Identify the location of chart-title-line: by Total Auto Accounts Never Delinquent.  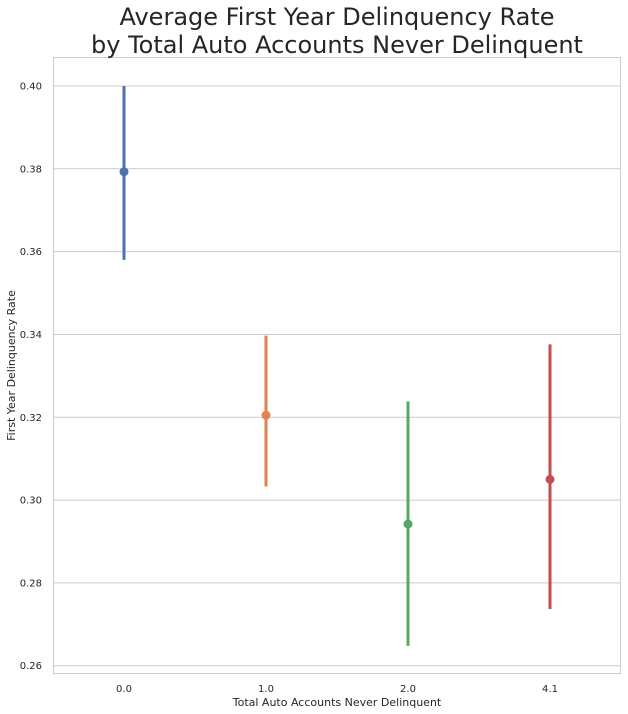
(337, 45).